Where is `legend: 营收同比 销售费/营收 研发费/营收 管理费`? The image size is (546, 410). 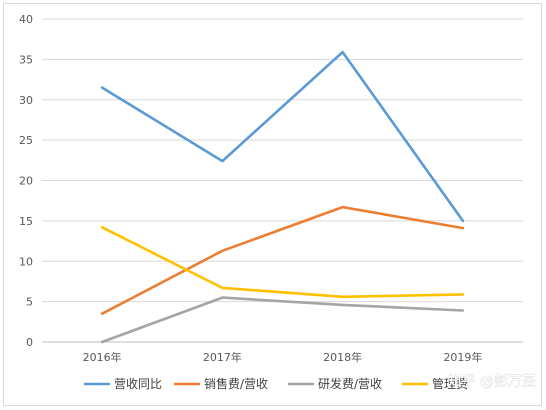 legend: 营收同比 销售费/营收 研发费/营收 管理费 is located at coordinates (276, 383).